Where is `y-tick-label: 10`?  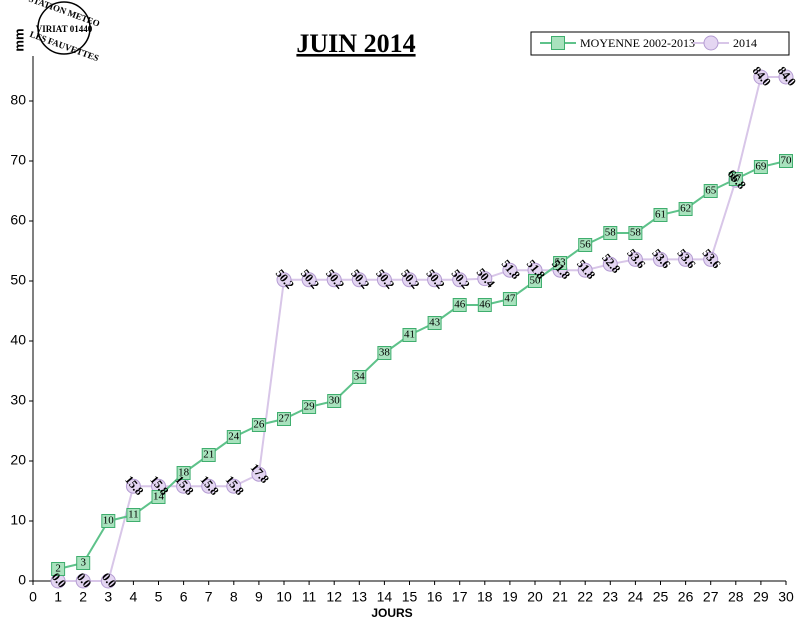
y-tick-label: 10 is located at coordinates (18, 520).